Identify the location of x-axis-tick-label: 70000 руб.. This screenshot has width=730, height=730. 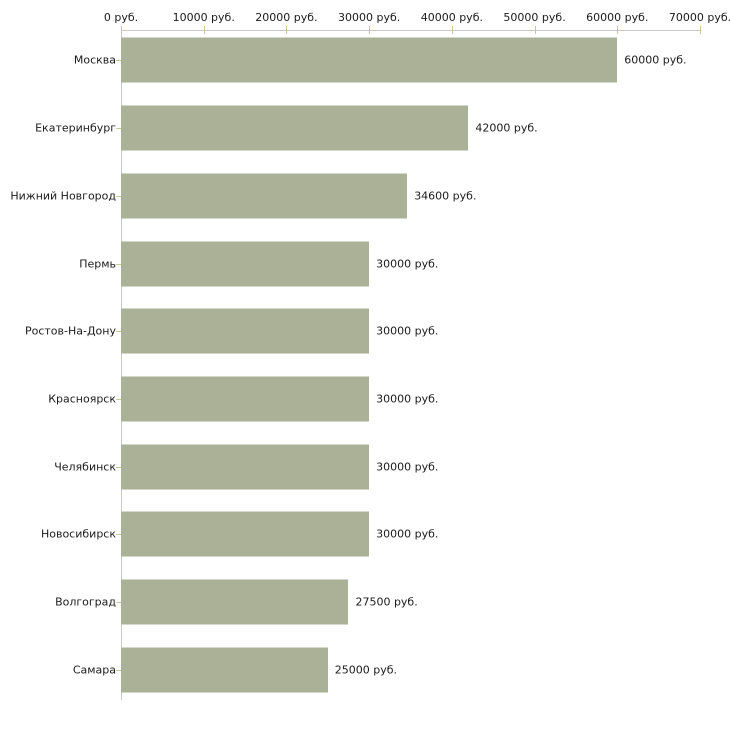
(699, 17).